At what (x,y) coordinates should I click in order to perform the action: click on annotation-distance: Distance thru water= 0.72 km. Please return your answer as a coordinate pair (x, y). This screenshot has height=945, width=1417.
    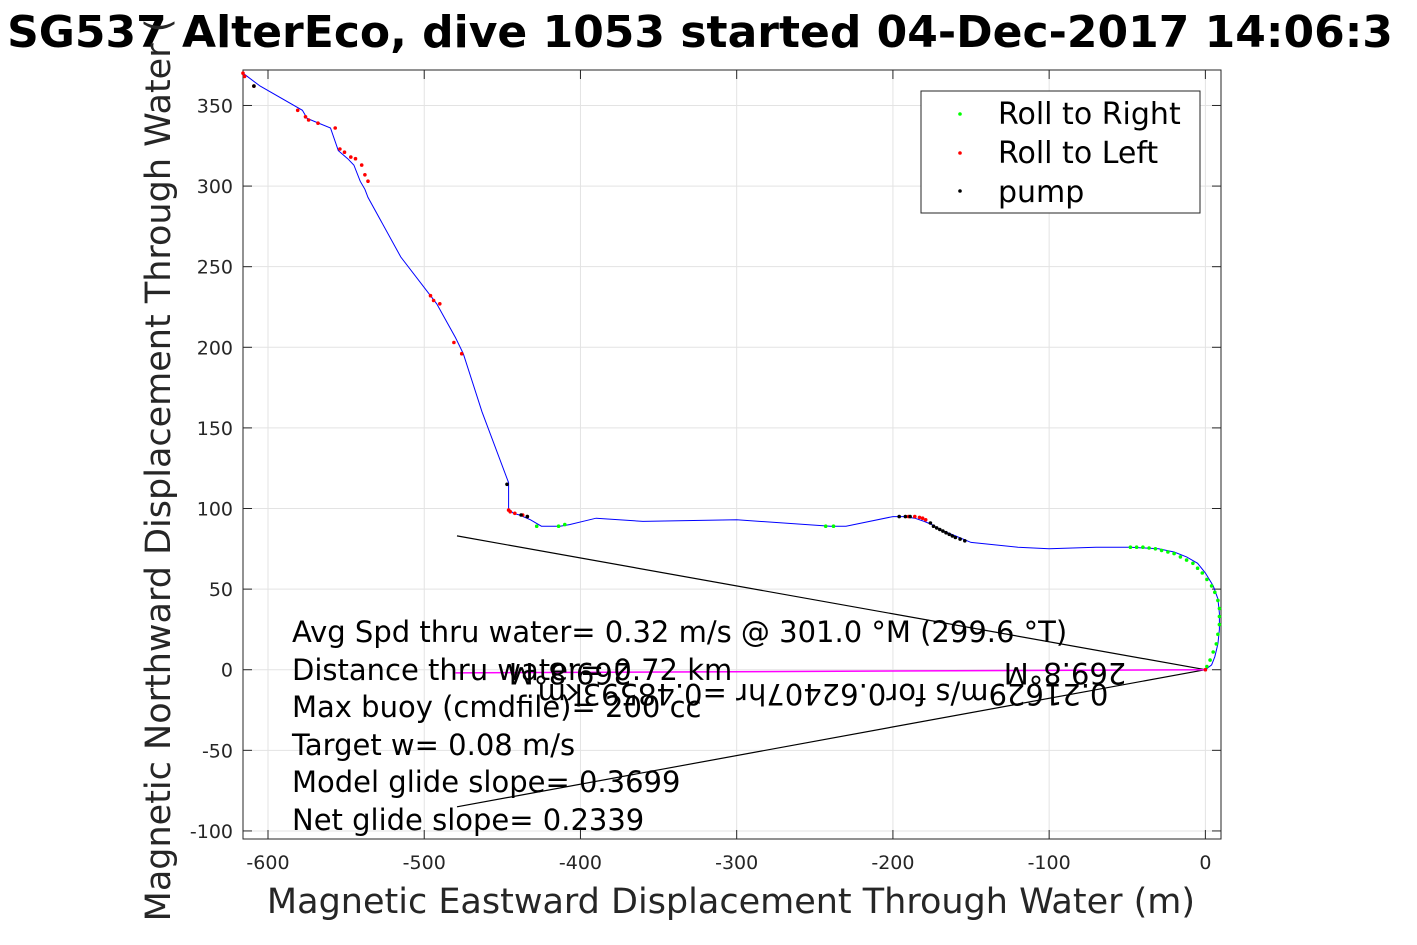
    Looking at the image, I should click on (512, 670).